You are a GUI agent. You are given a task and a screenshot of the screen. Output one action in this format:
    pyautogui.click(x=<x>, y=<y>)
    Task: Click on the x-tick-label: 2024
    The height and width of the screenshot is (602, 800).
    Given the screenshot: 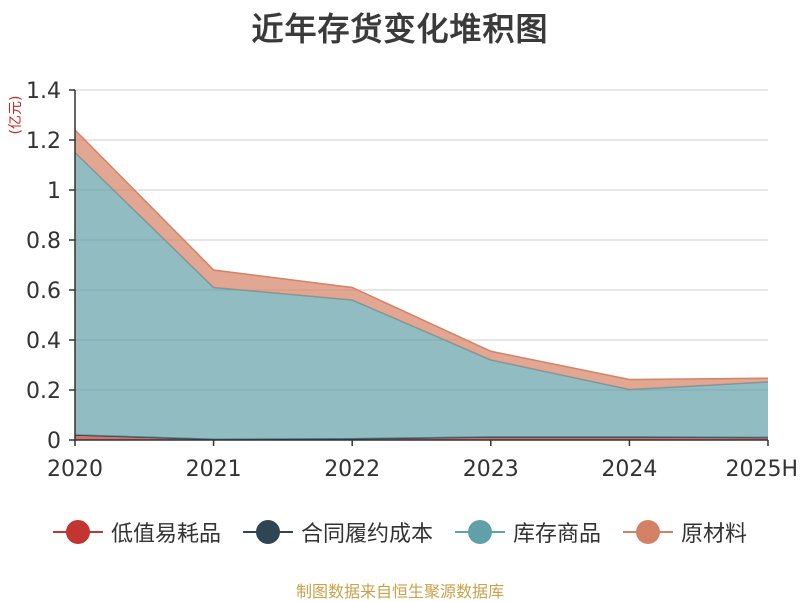 What is the action you would take?
    pyautogui.click(x=629, y=469)
    